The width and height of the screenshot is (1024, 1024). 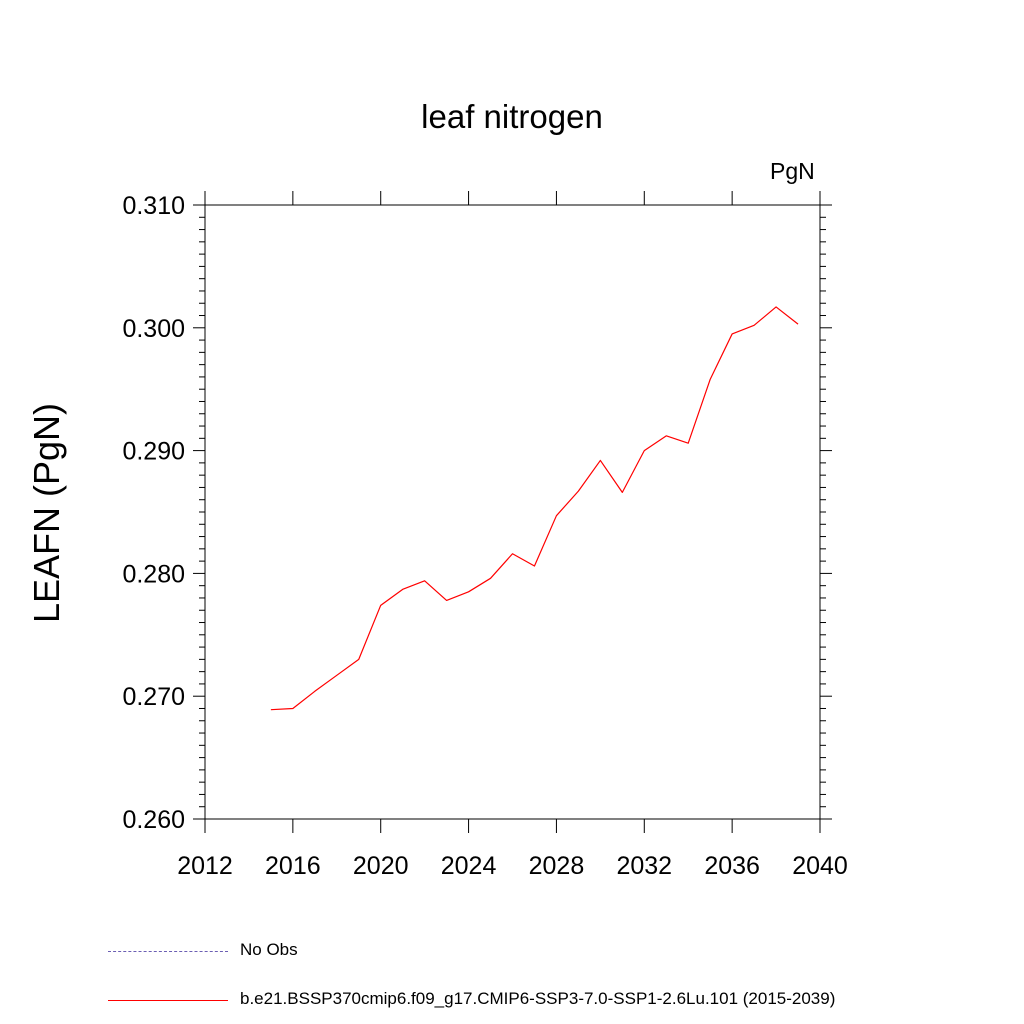 What do you see at coordinates (153, 820) in the screenshot?
I see `y-tick-label: 0.260` at bounding box center [153, 820].